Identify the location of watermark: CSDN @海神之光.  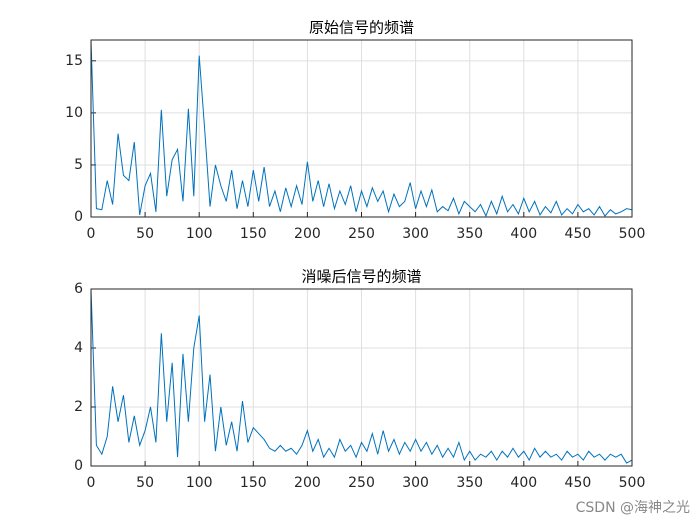
(633, 508).